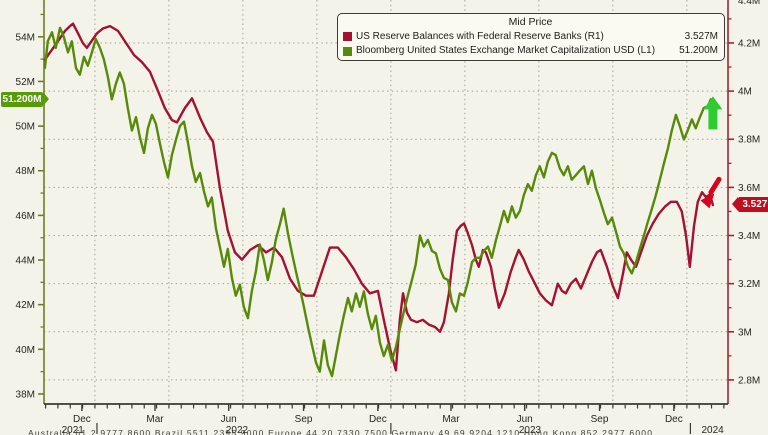 This screenshot has height=435, width=768. I want to click on left-axis-tick-label: 48M, so click(25, 171).